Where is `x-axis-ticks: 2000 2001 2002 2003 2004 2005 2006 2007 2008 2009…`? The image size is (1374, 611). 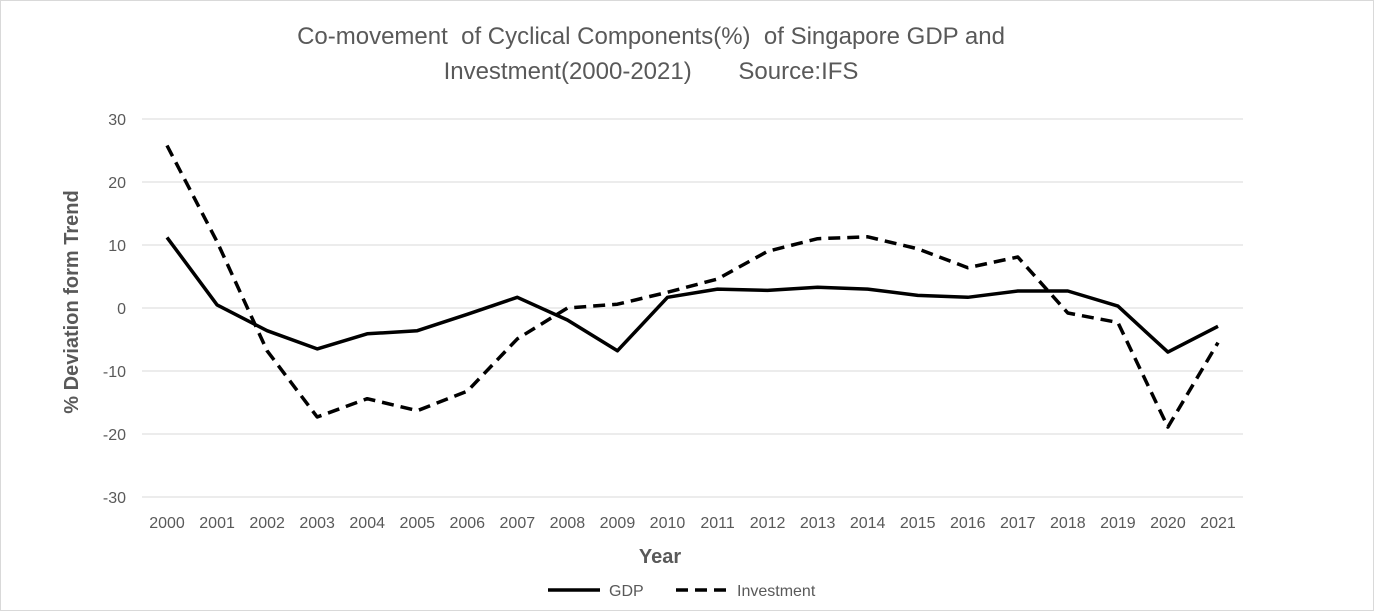
x-axis-ticks: 2000 2001 2002 2003 2004 2005 2006 2007 2008 2009… is located at coordinates (692, 523).